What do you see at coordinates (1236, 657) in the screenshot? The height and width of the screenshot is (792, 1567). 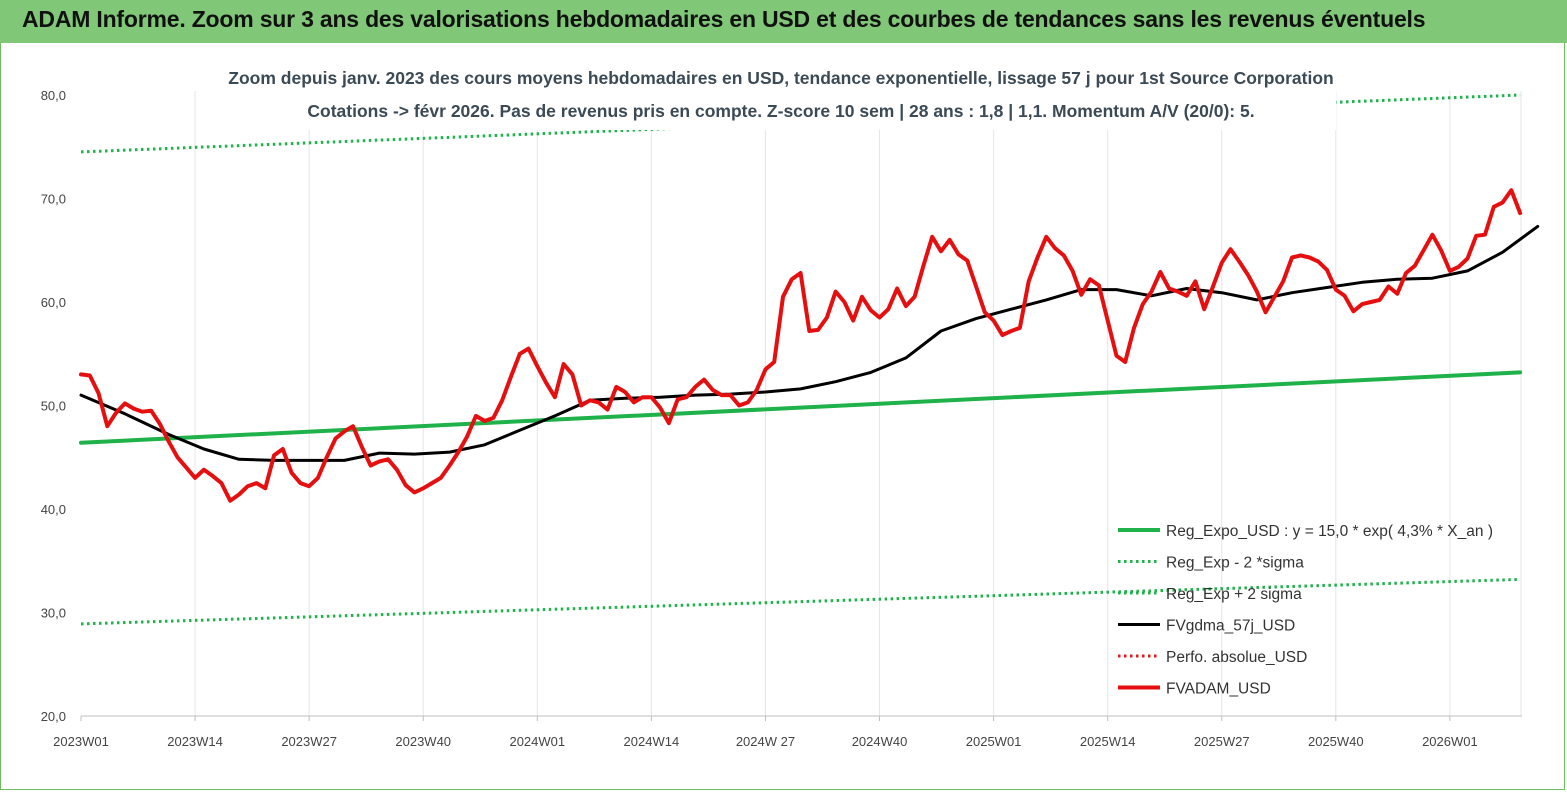 I see `legend-label: Perfo. absolue_USD` at bounding box center [1236, 657].